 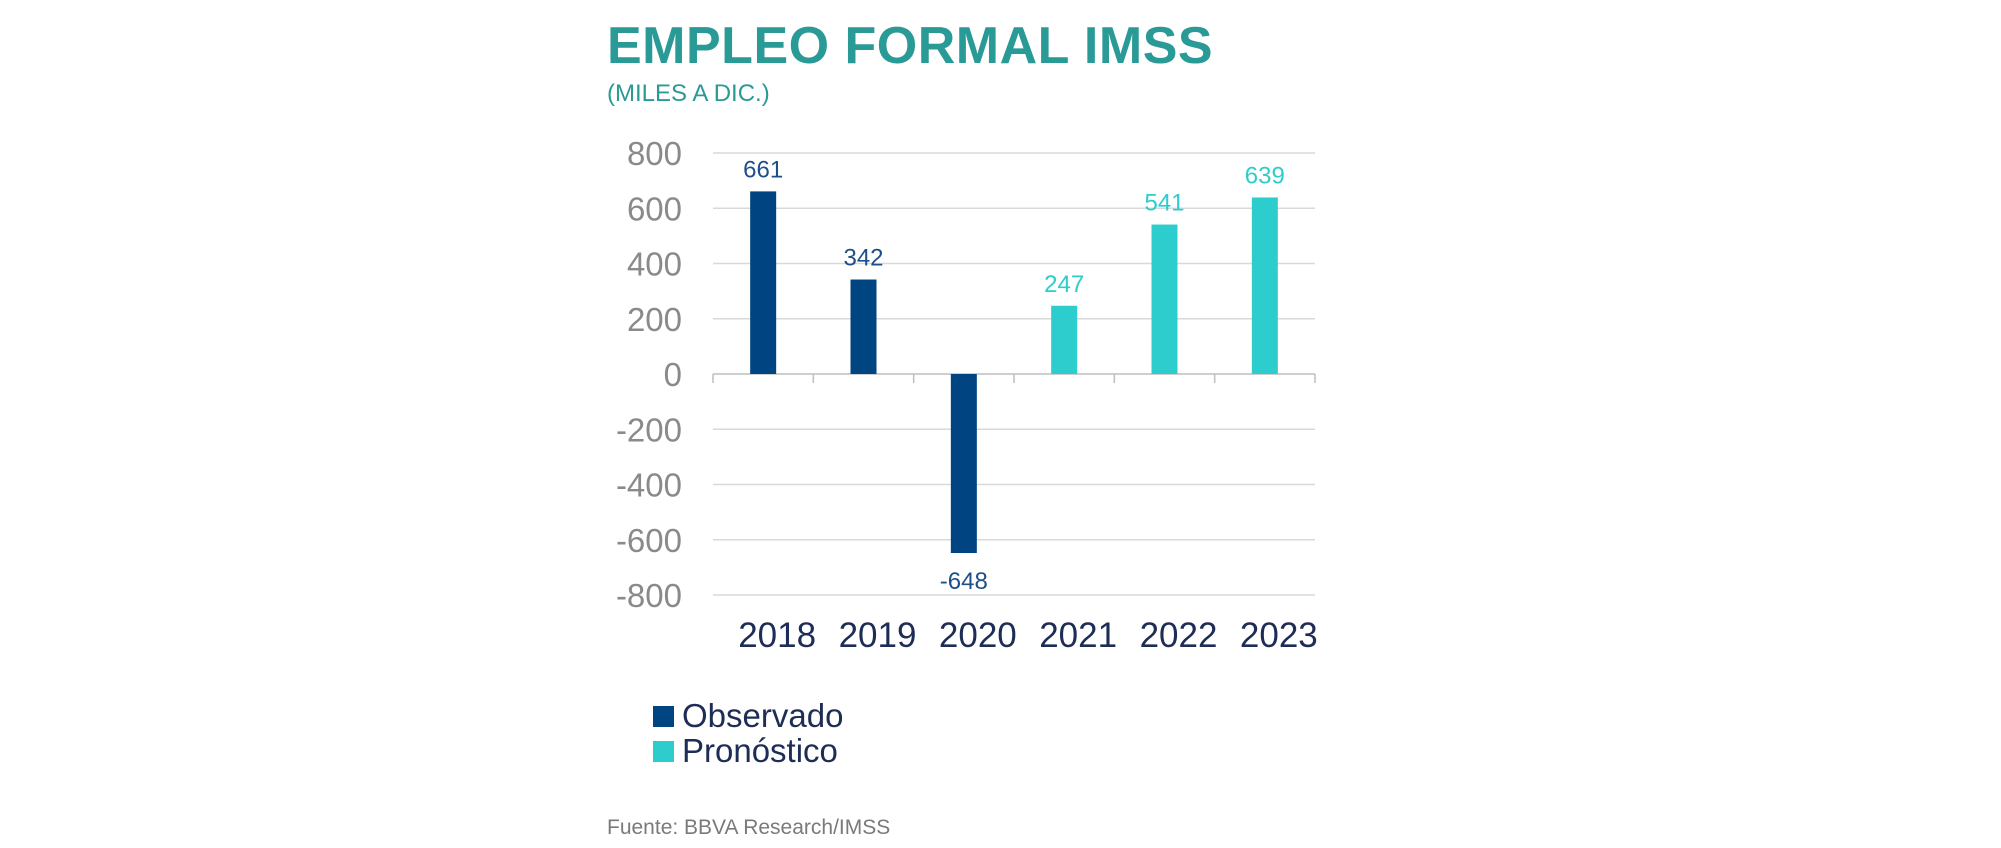 I want to click on x-tick-label-2018: 2018, so click(x=777, y=635).